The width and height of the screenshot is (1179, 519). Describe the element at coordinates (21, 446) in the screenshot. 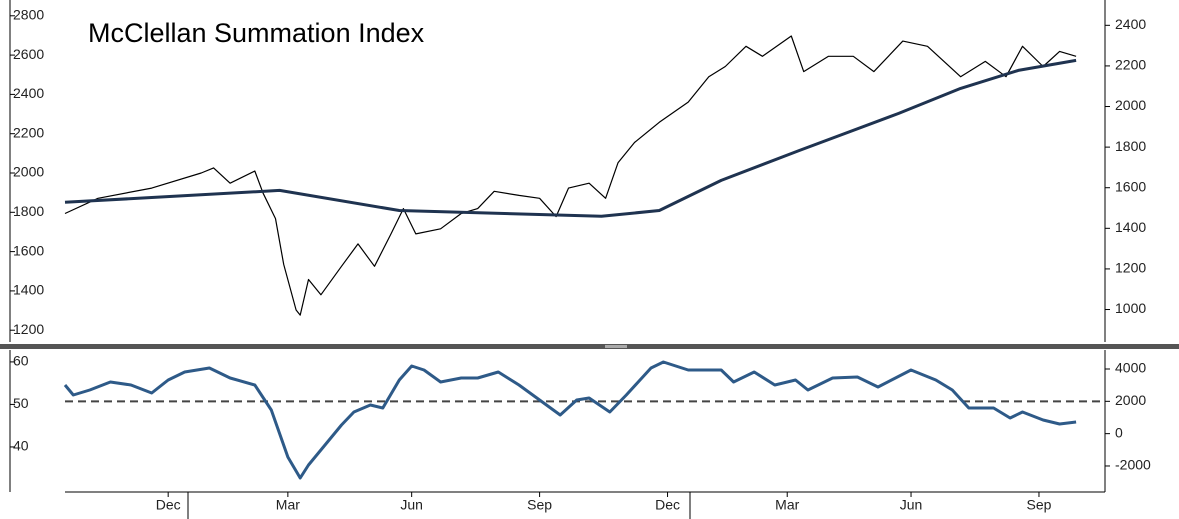

I see `y-tick-label: 40` at that location.